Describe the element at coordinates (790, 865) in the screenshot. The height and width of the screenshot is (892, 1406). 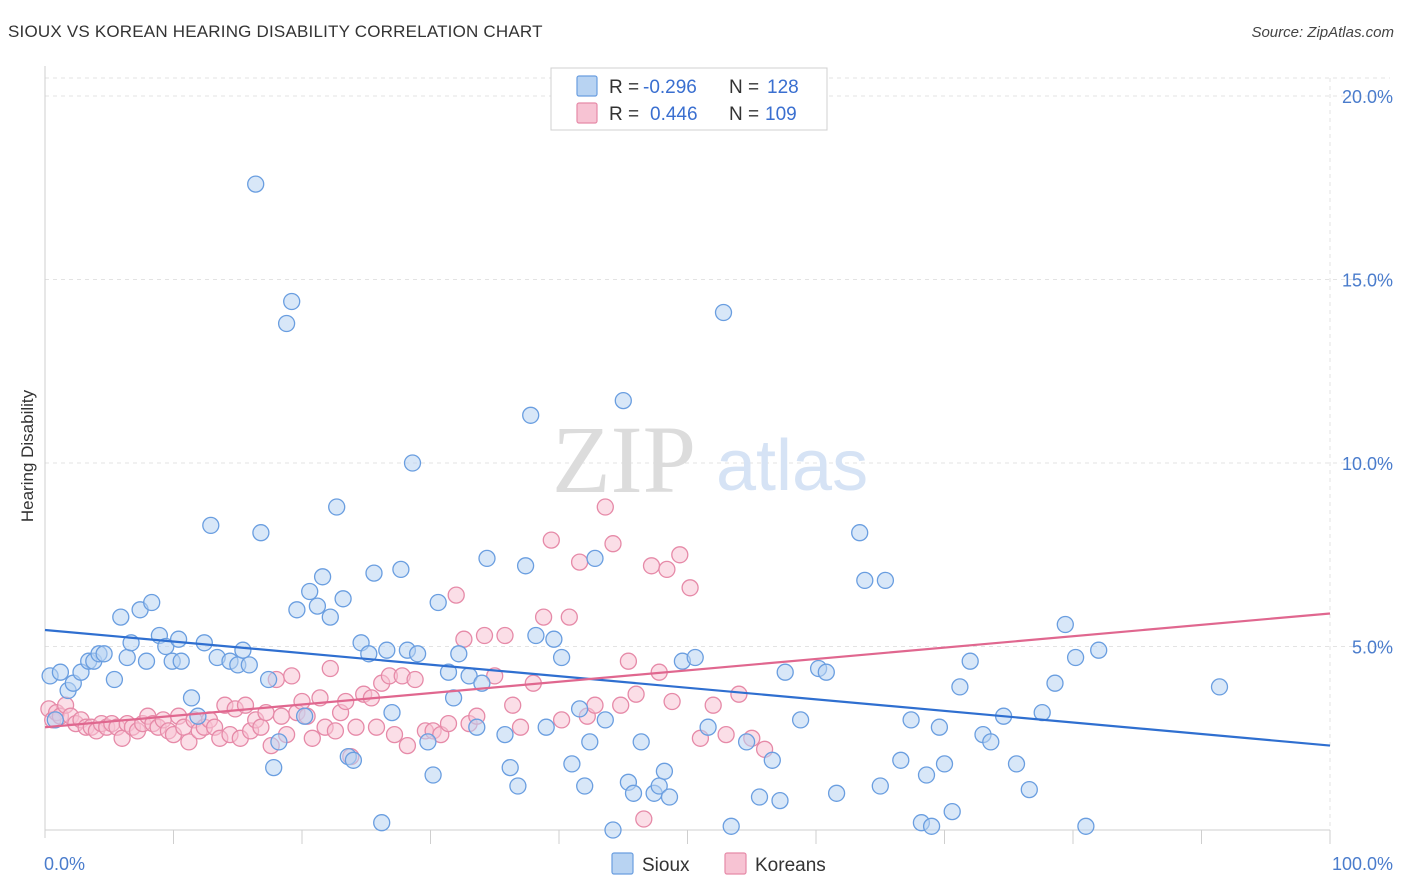
I see `bottom-legend-label-koreans: Koreans` at that location.